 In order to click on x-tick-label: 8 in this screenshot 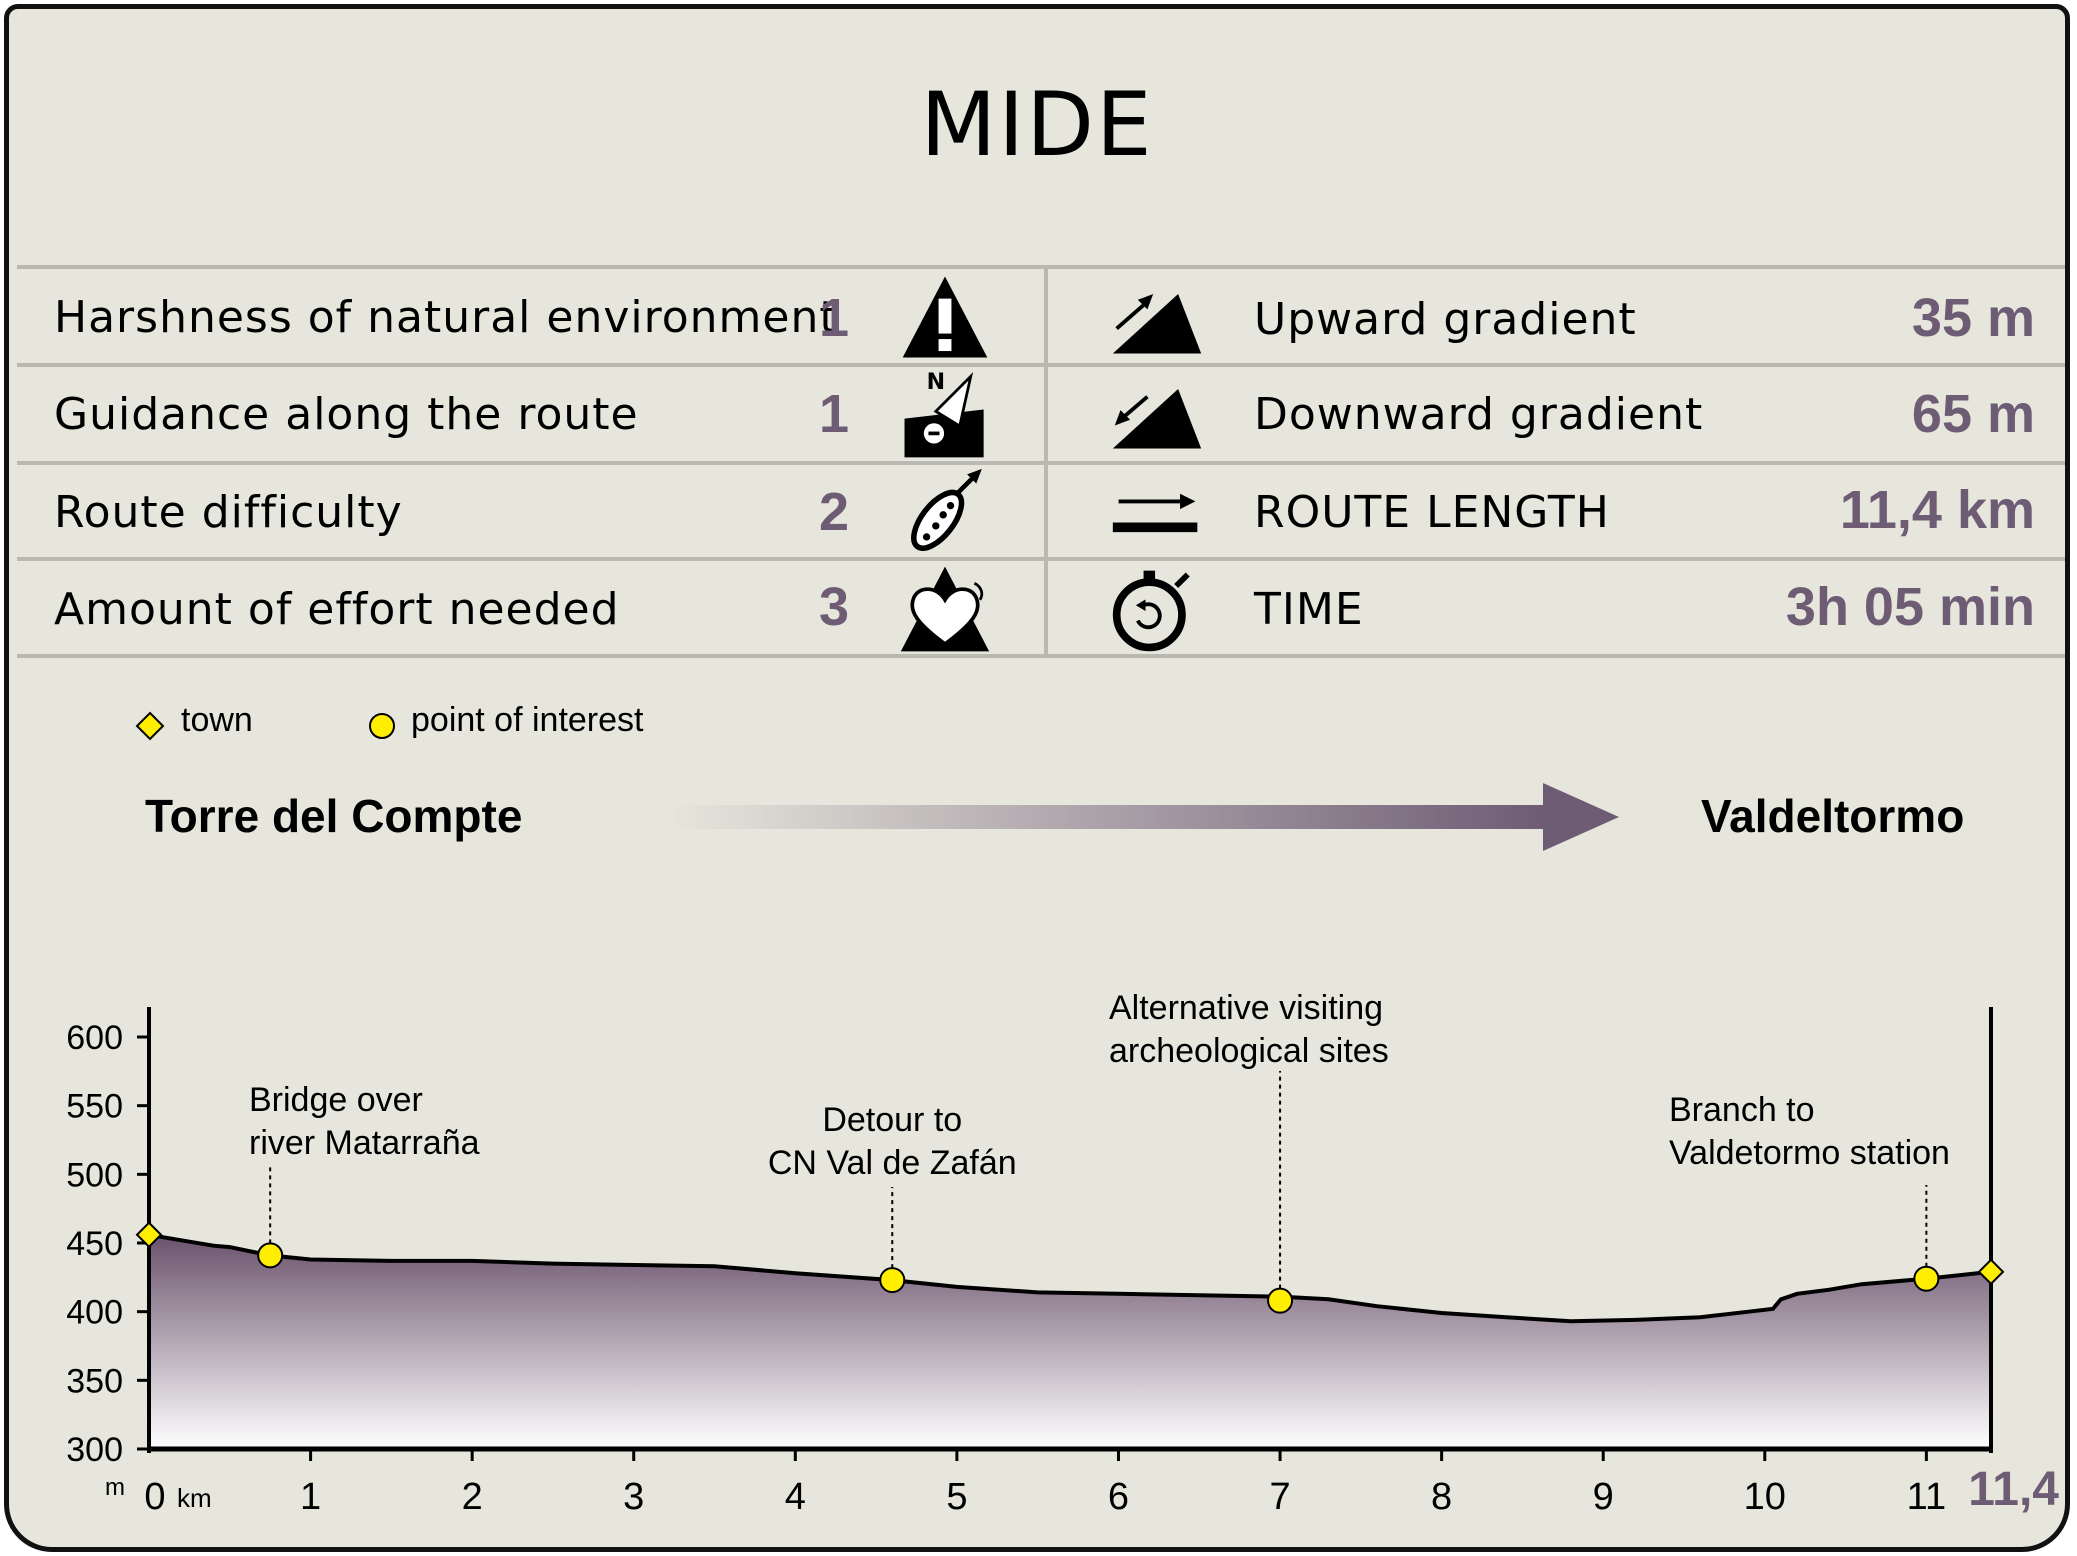, I will do `click(1441, 1497)`.